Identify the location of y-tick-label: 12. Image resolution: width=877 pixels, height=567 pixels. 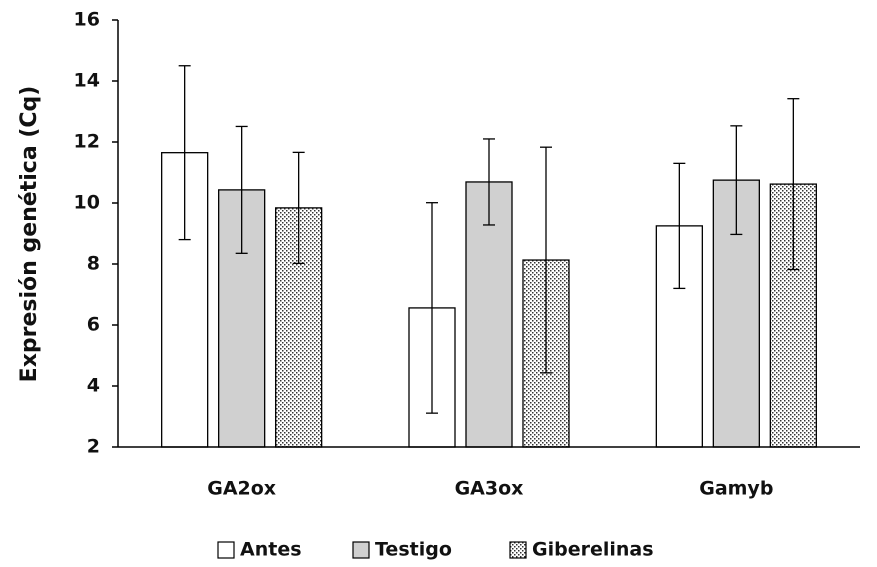
(87, 142).